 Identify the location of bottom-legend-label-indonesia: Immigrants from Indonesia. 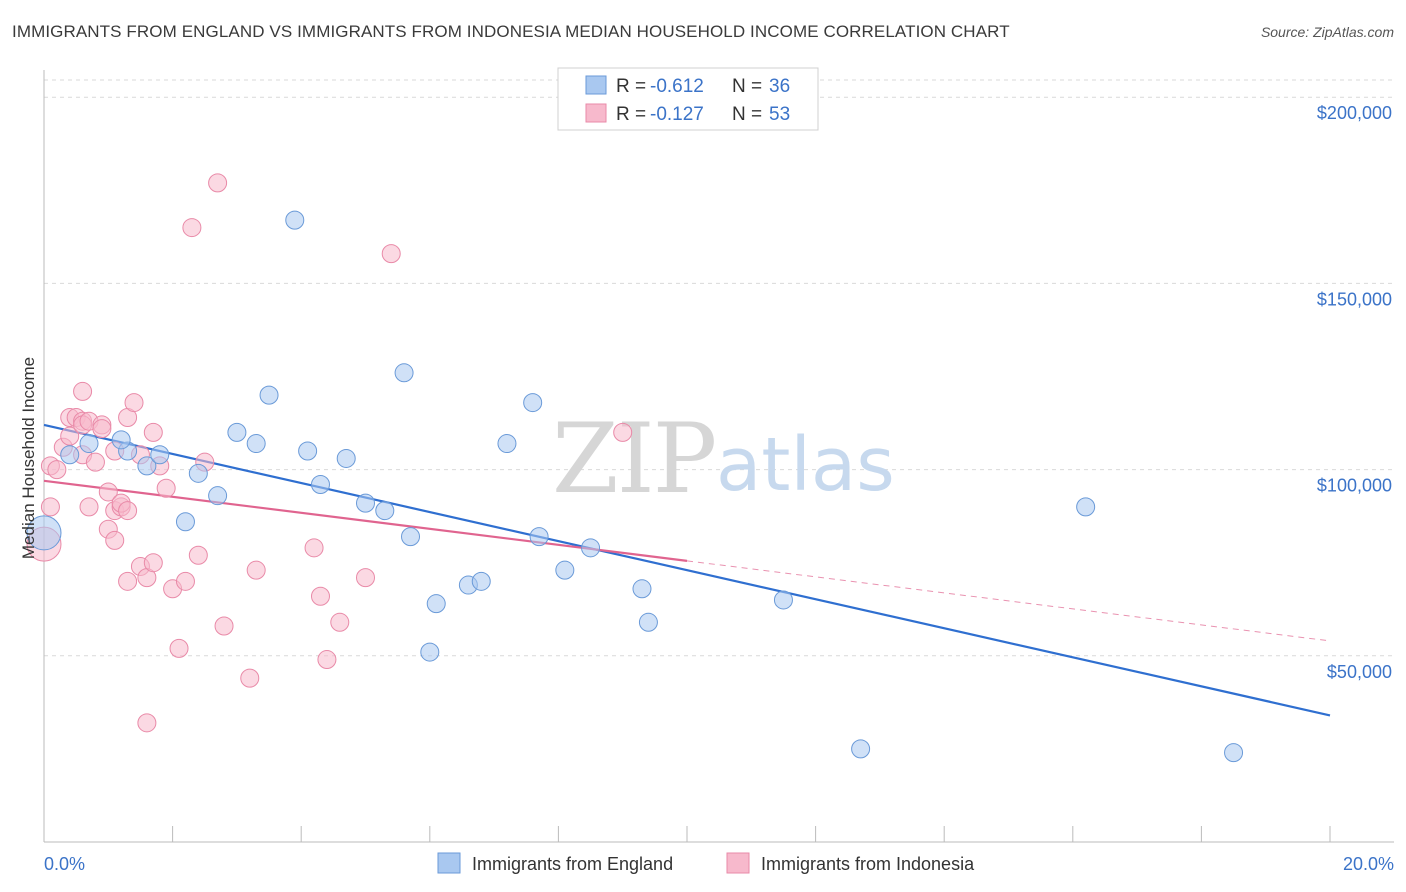
(868, 864).